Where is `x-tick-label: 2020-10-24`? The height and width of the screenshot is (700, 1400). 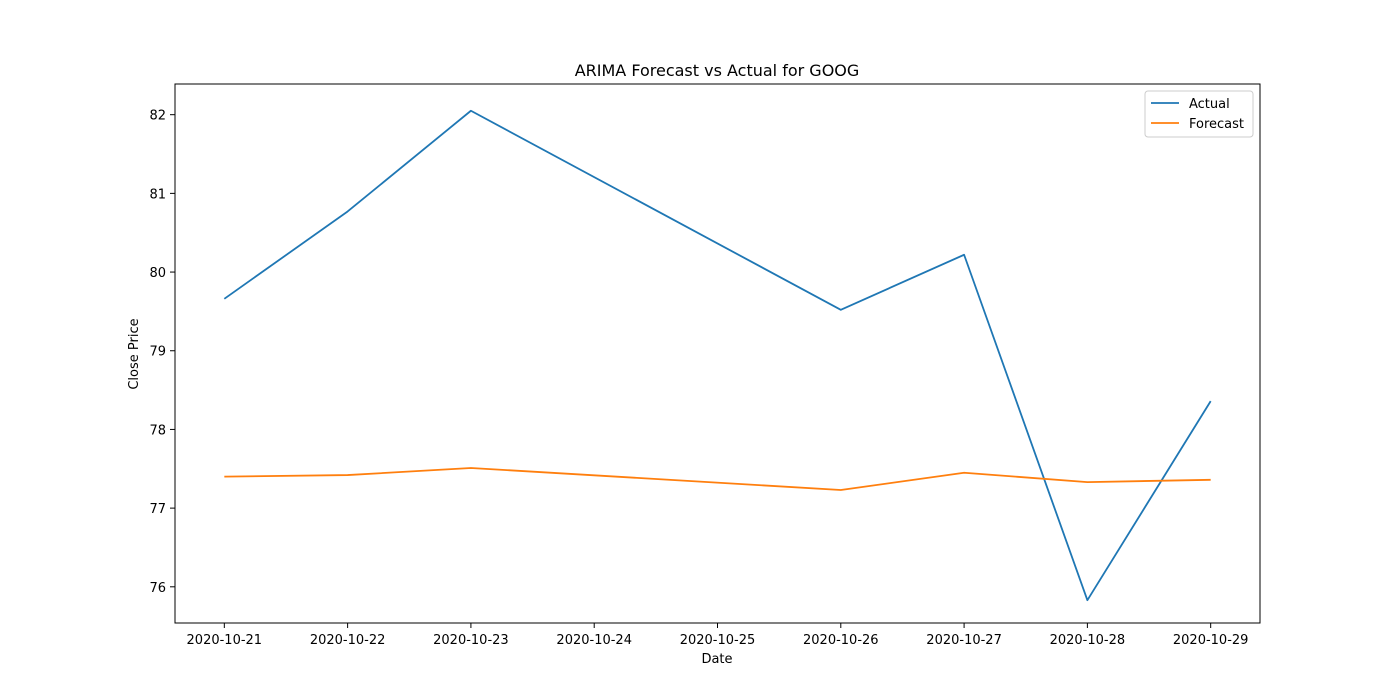
x-tick-label: 2020-10-24 is located at coordinates (594, 640).